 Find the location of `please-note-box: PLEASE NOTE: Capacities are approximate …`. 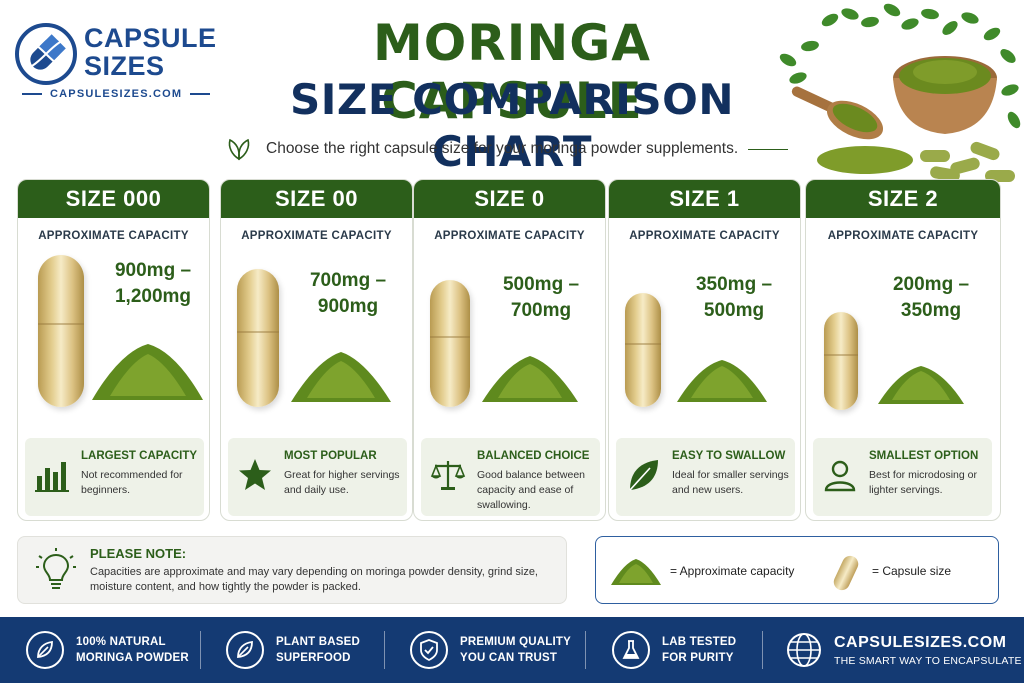

please-note-box: PLEASE NOTE: Capacities are approximate … is located at coordinates (292, 570).